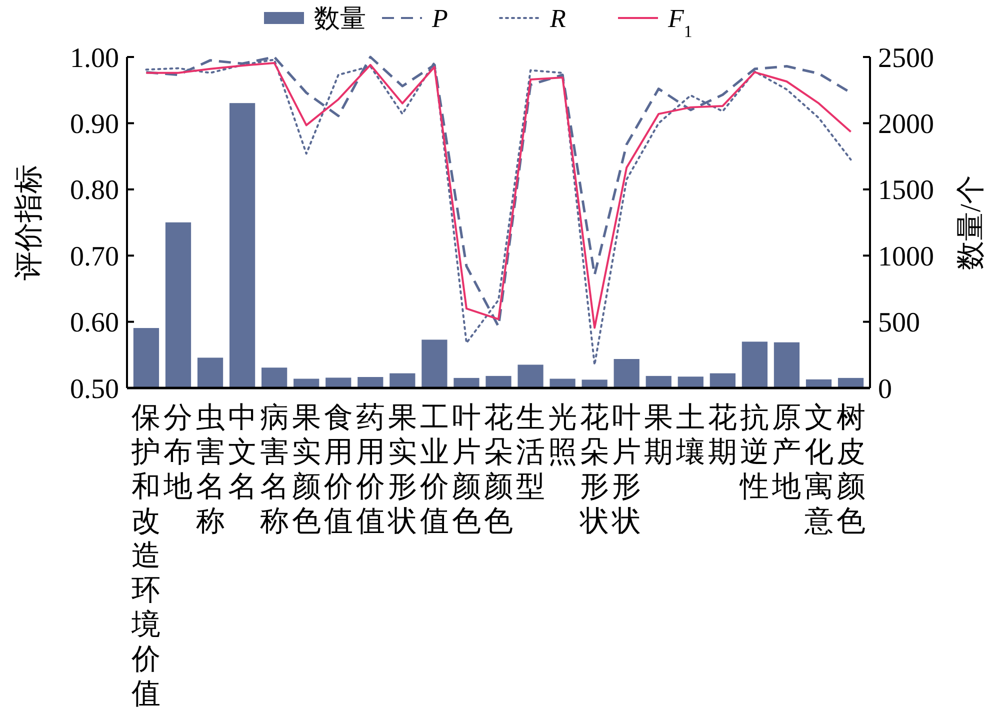 The image size is (1000, 715). What do you see at coordinates (210, 470) in the screenshot?
I see `x-tick-label: 虫害名称` at bounding box center [210, 470].